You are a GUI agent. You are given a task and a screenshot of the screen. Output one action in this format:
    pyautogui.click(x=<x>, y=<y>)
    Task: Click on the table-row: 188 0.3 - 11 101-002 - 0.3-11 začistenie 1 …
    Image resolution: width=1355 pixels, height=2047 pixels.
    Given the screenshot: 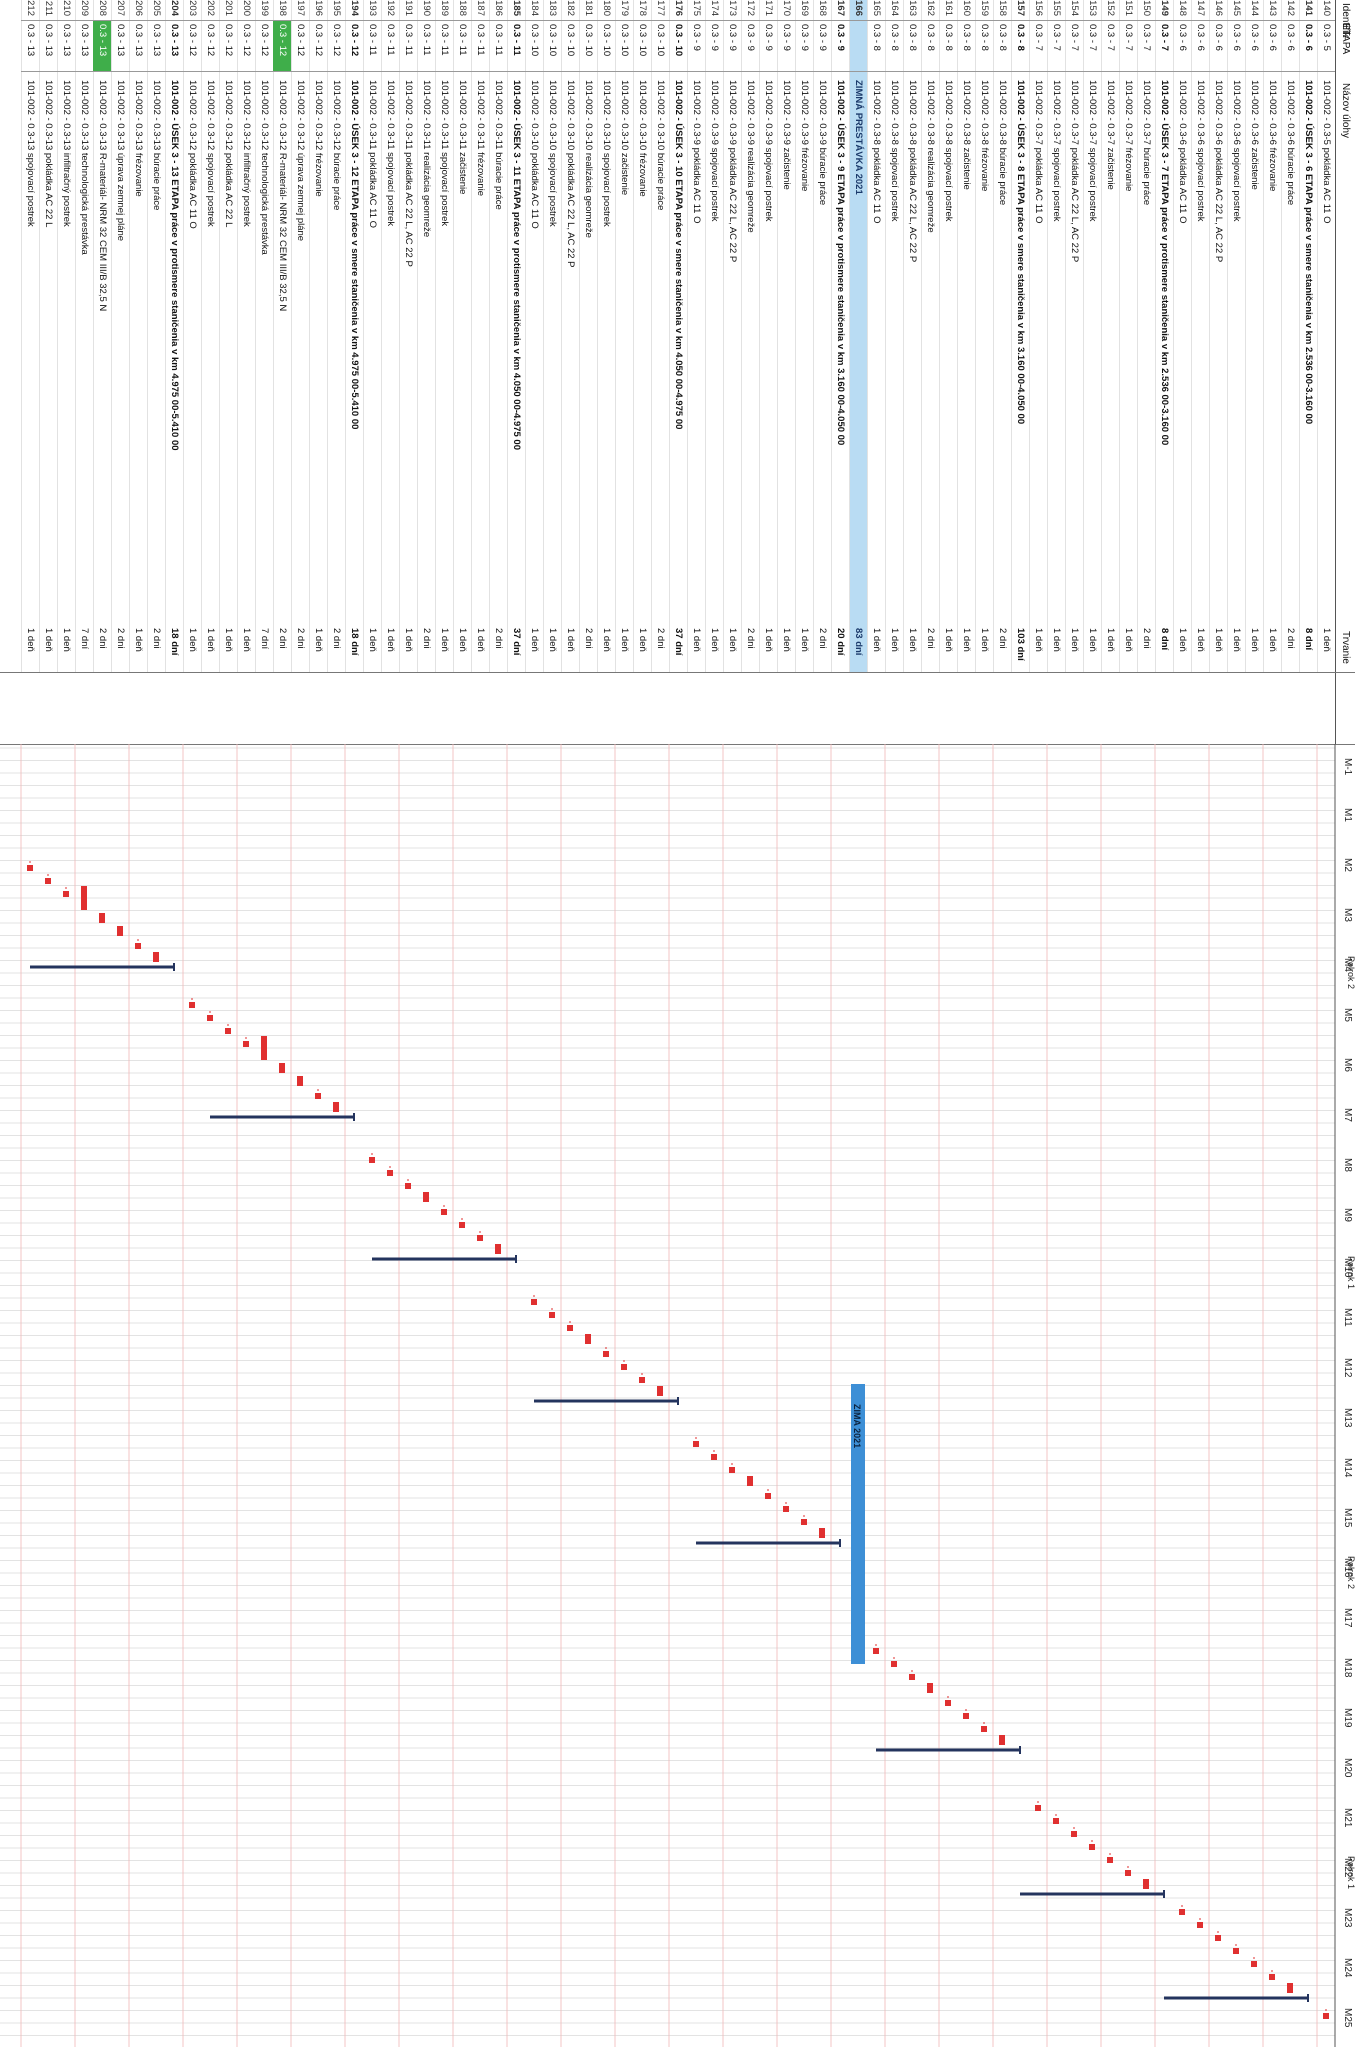 What is the action you would take?
    pyautogui.click(x=462, y=336)
    